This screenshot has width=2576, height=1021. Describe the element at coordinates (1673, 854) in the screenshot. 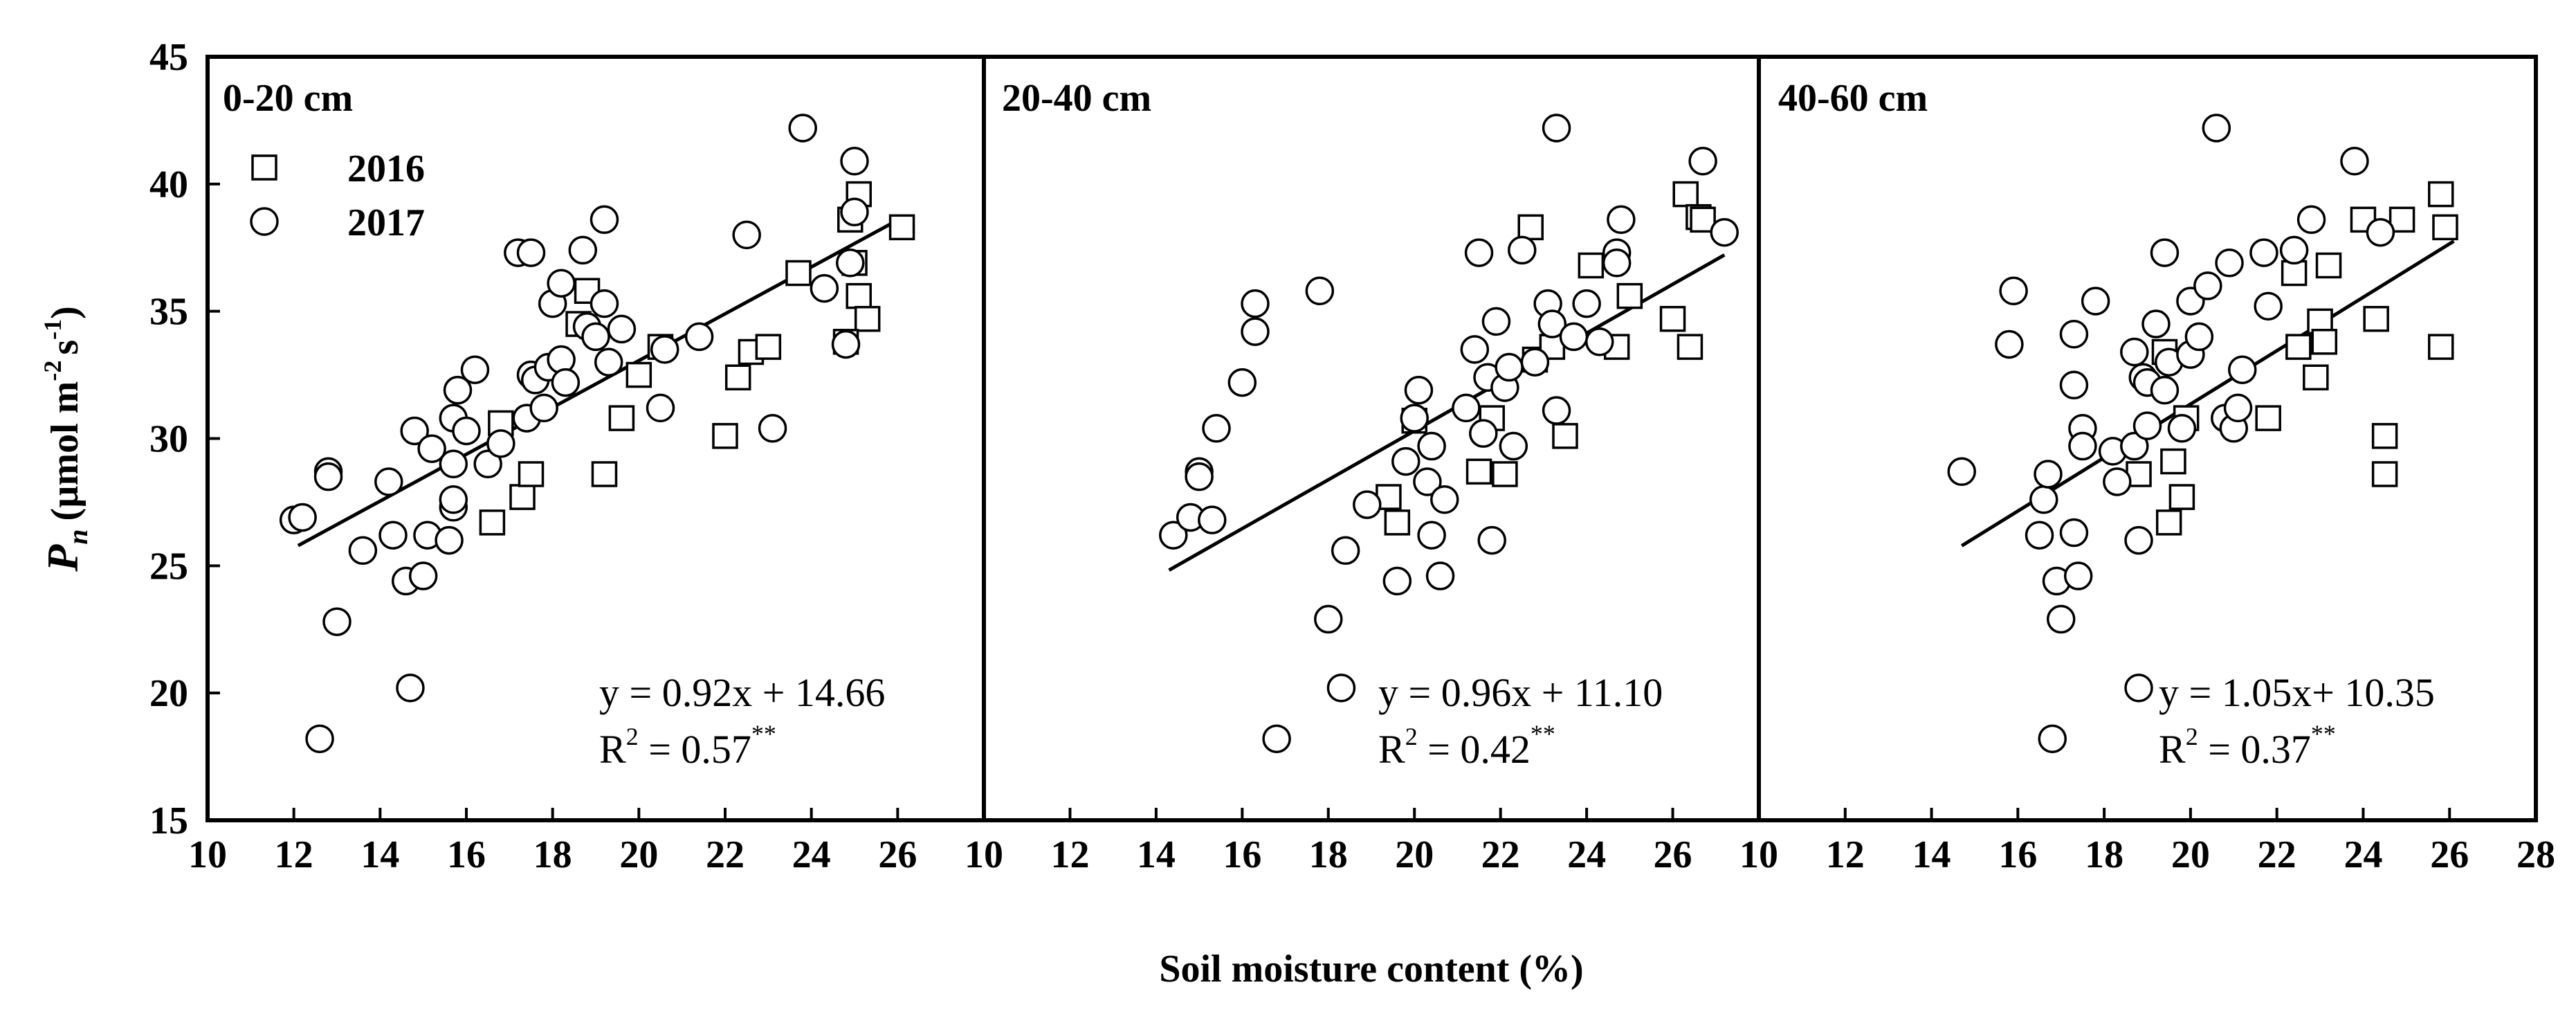

I see `x-tick-label: 26` at that location.